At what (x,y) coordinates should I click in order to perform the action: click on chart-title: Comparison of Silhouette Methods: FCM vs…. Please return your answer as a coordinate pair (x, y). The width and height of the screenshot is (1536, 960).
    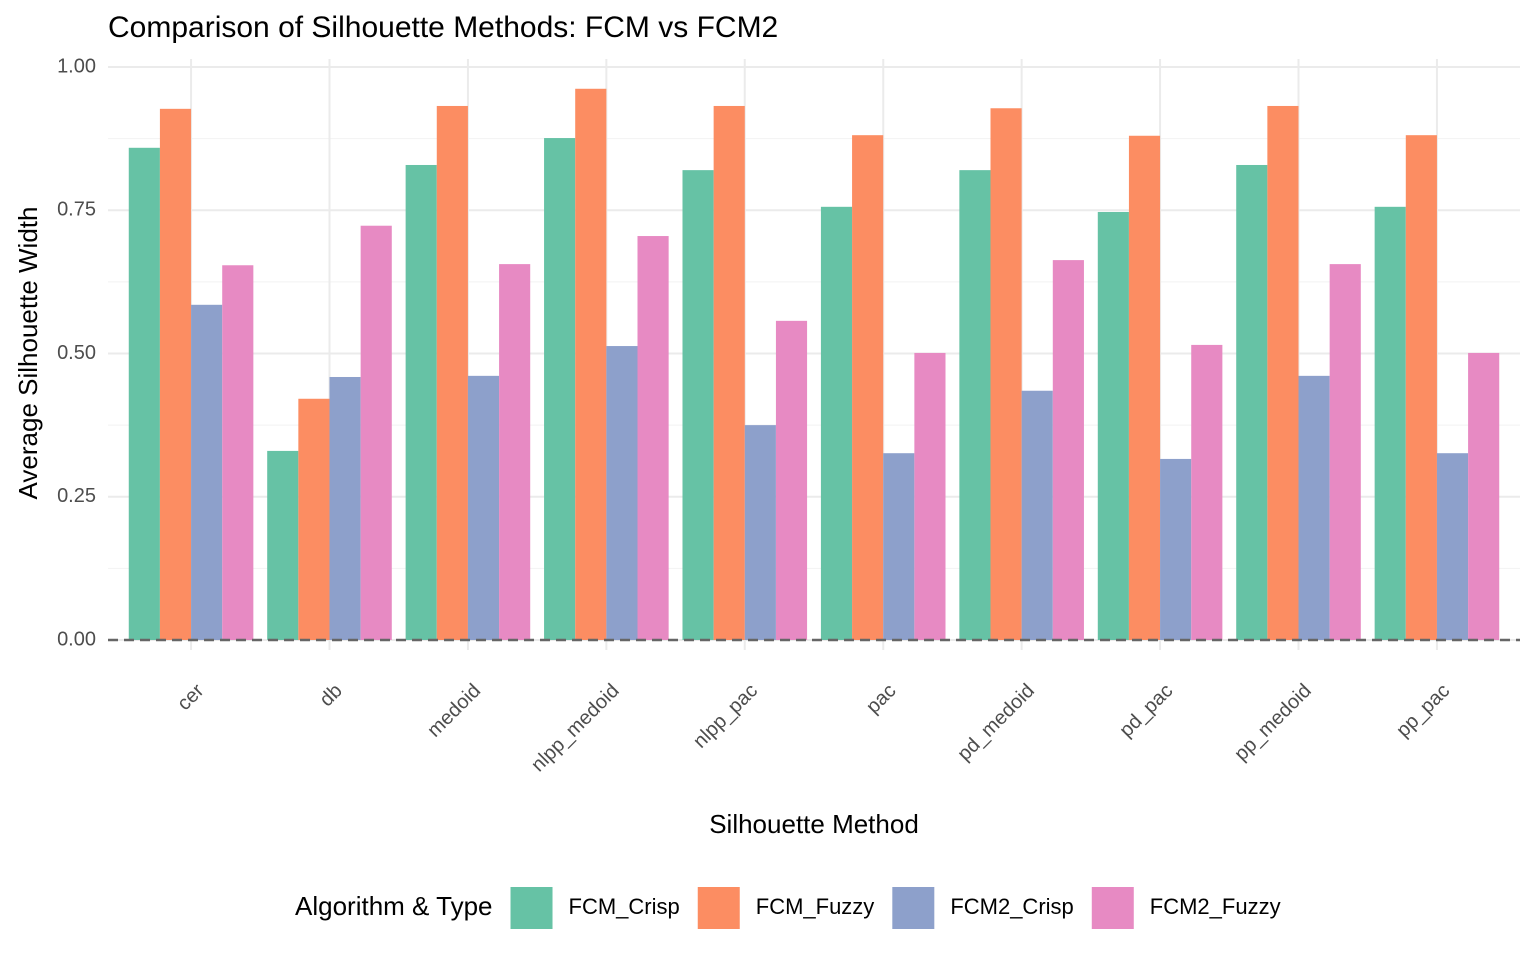
    Looking at the image, I should click on (443, 27).